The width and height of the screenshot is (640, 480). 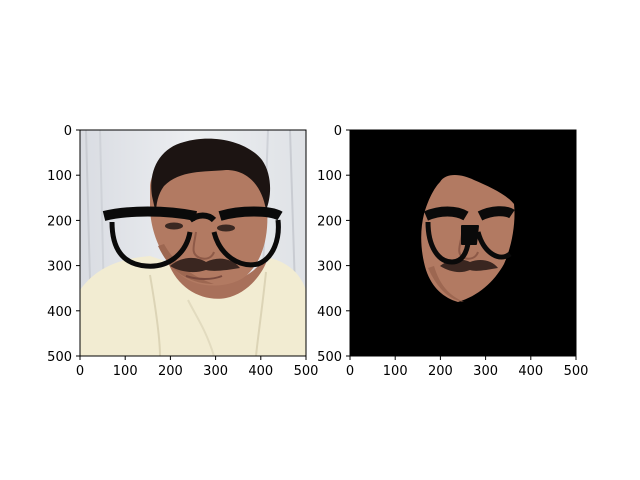 What do you see at coordinates (329, 221) in the screenshot?
I see `y-tick-label-right: 200` at bounding box center [329, 221].